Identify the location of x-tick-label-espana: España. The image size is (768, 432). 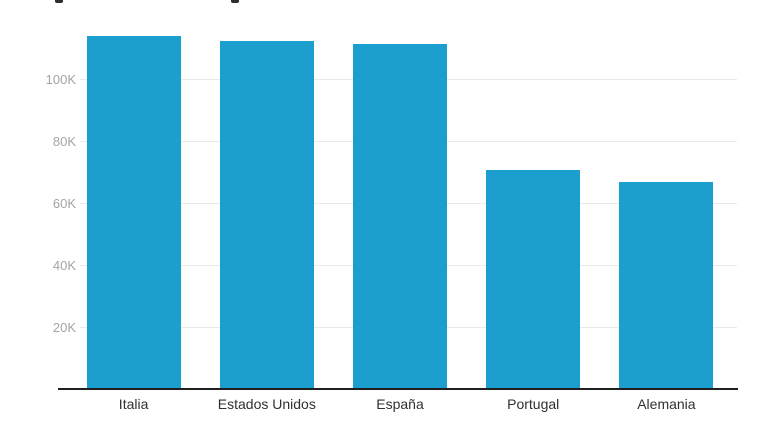
(400, 404).